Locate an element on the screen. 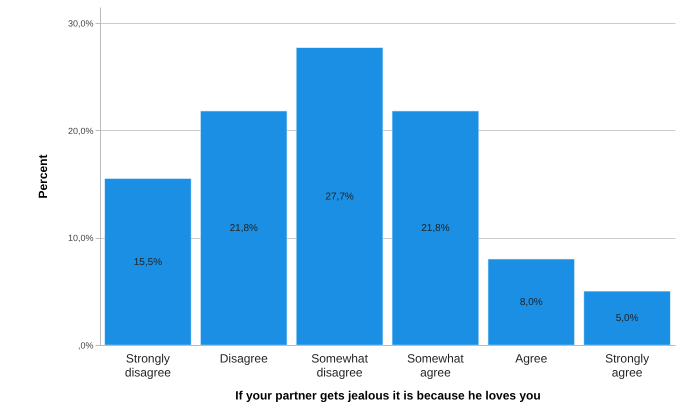 Image resolution: width=686 pixels, height=409 pixels. y-tick-label: ,0% is located at coordinates (86, 345).